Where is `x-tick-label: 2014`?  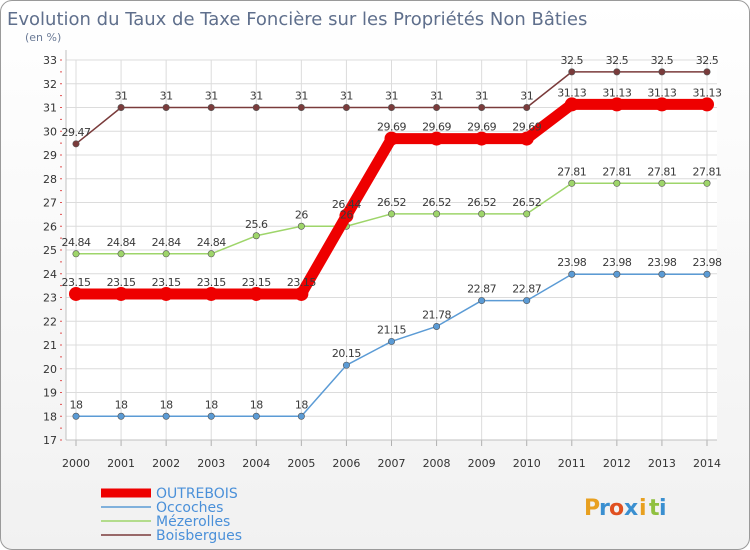
x-tick-label: 2014 is located at coordinates (707, 463).